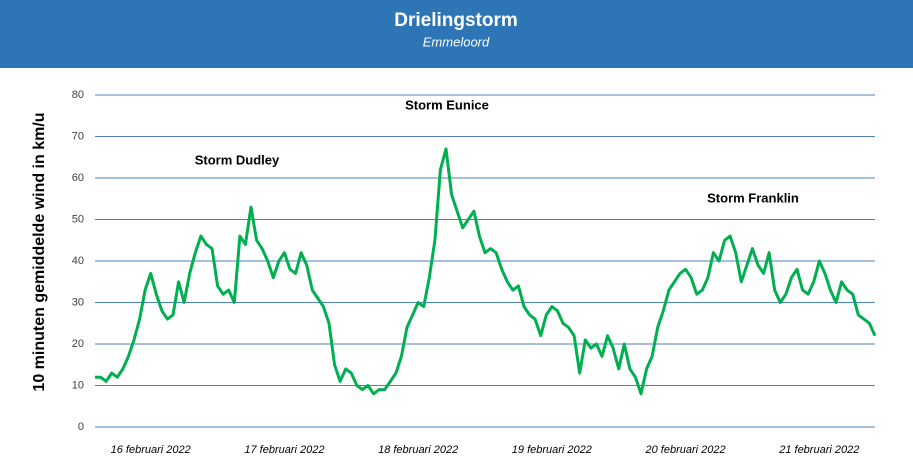  I want to click on y-tick-label: 10, so click(78, 385).